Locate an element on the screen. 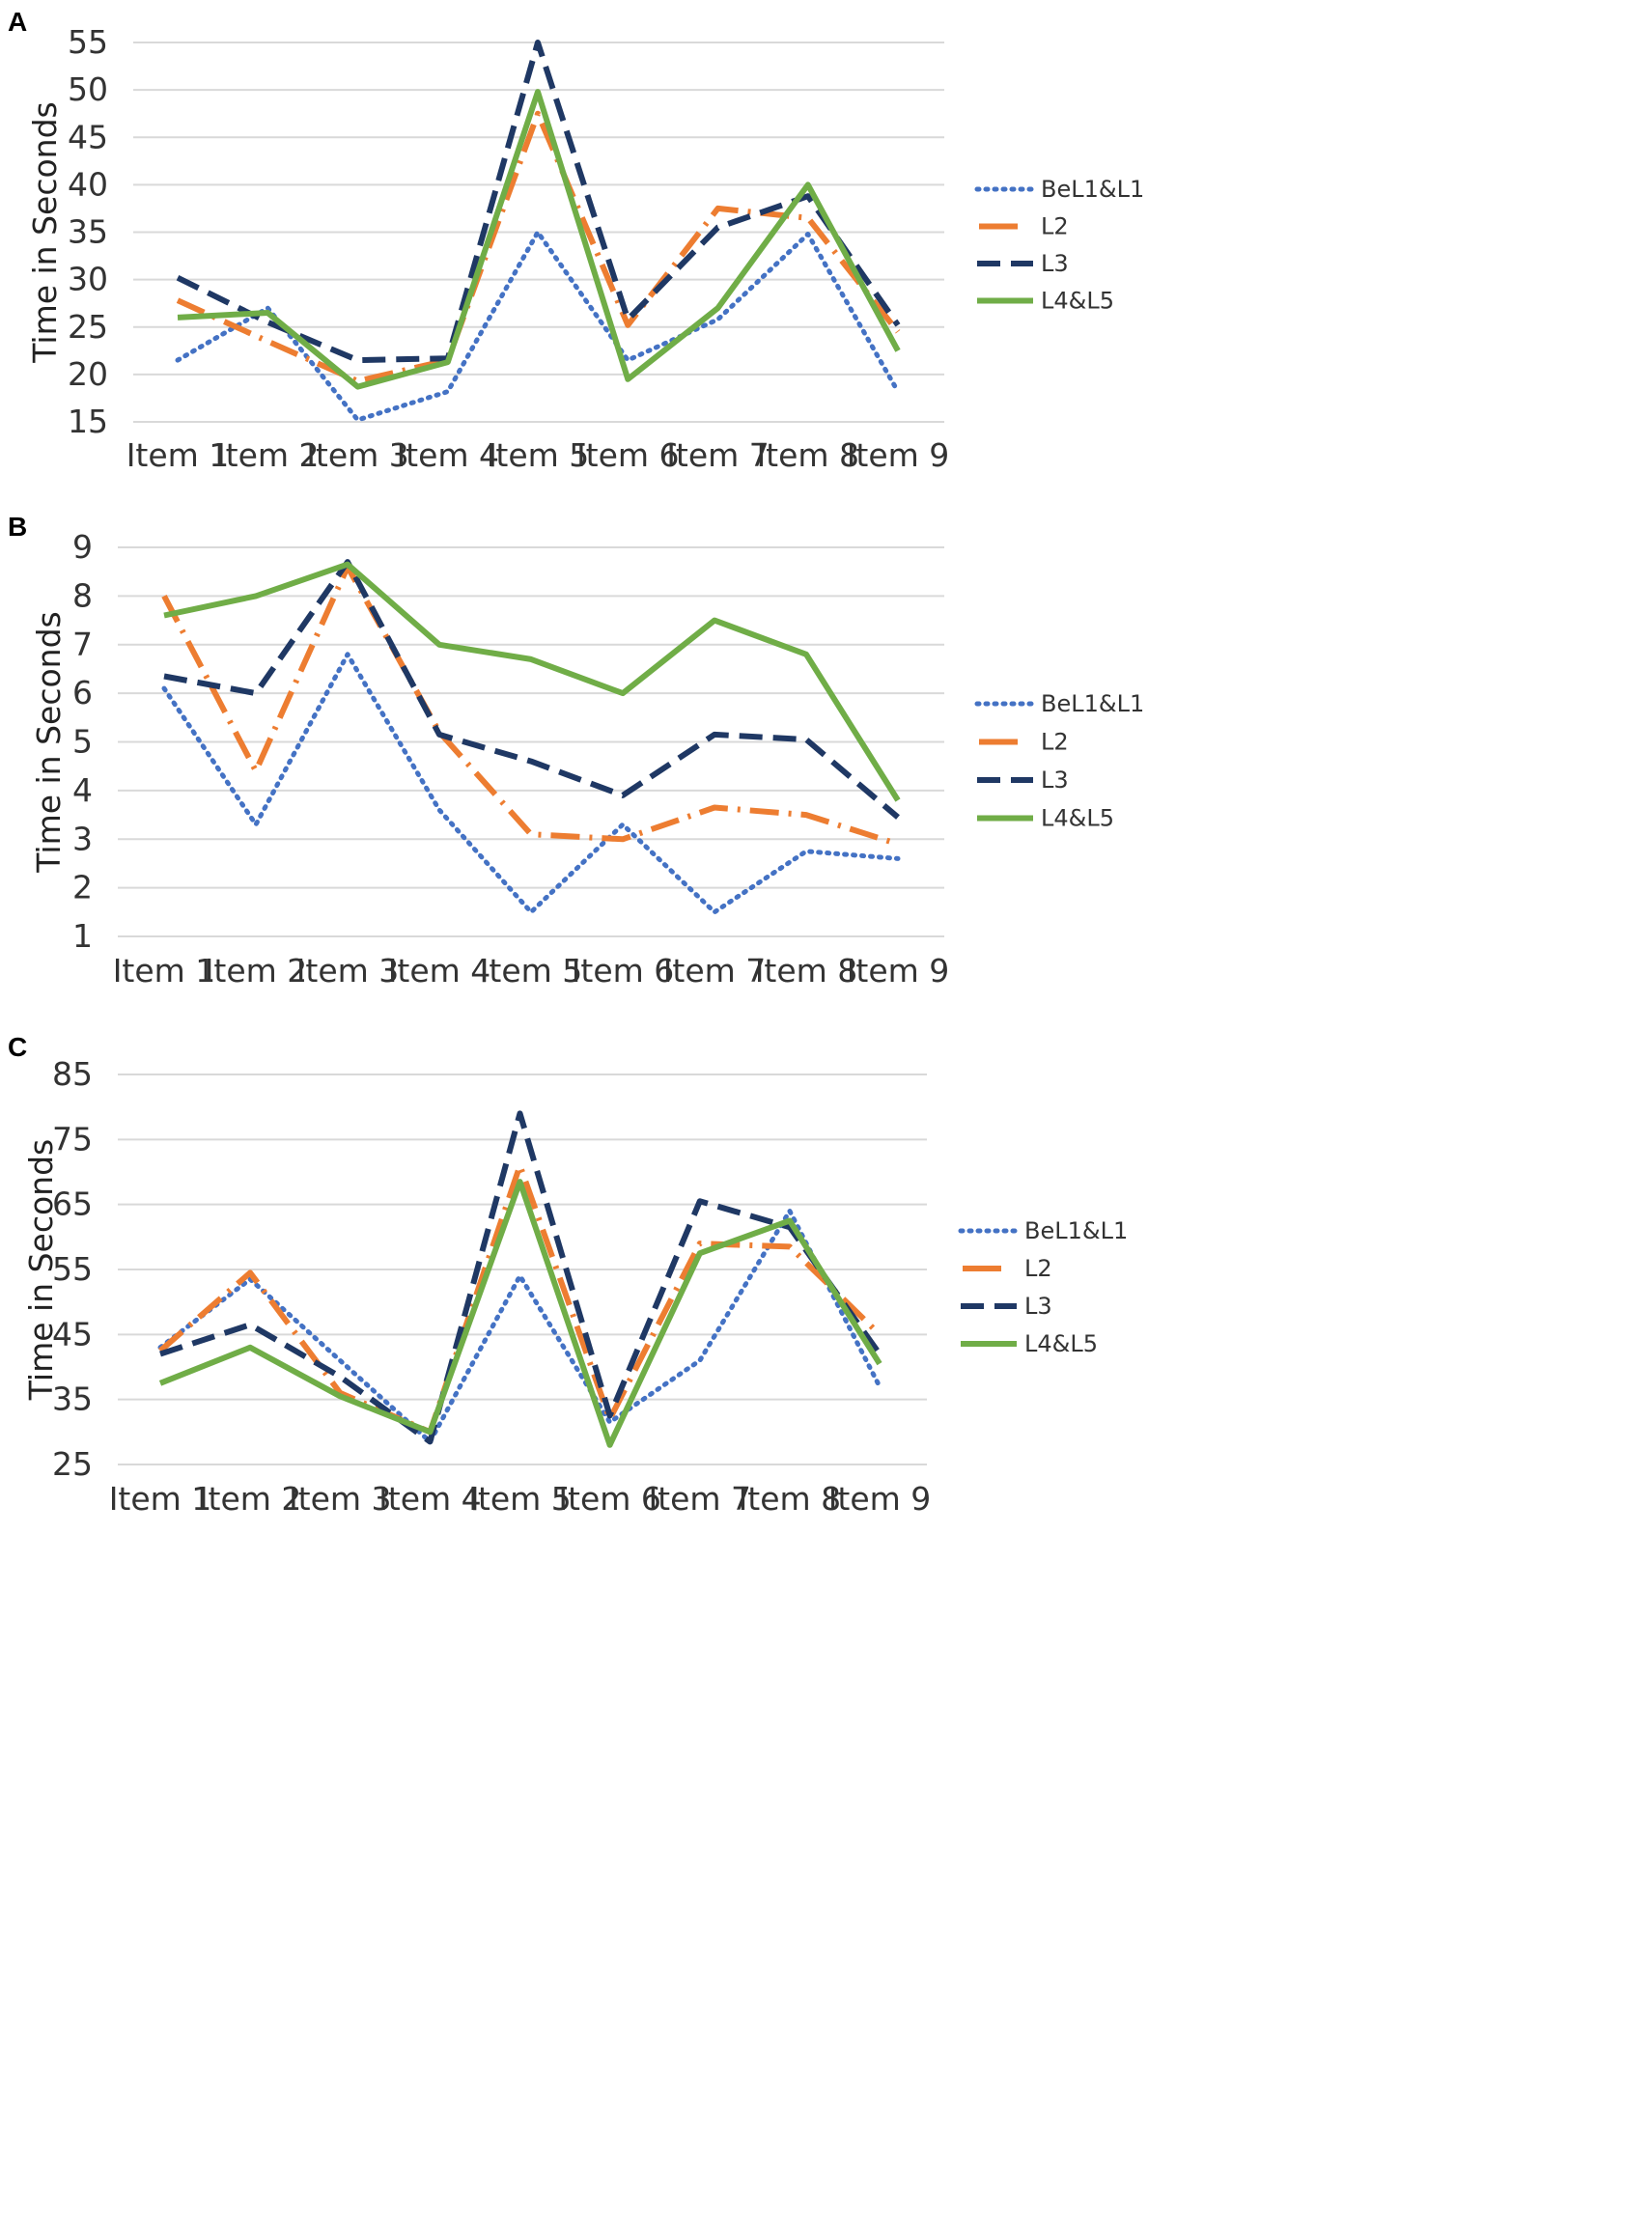  panel-letter: B is located at coordinates (17, 527).